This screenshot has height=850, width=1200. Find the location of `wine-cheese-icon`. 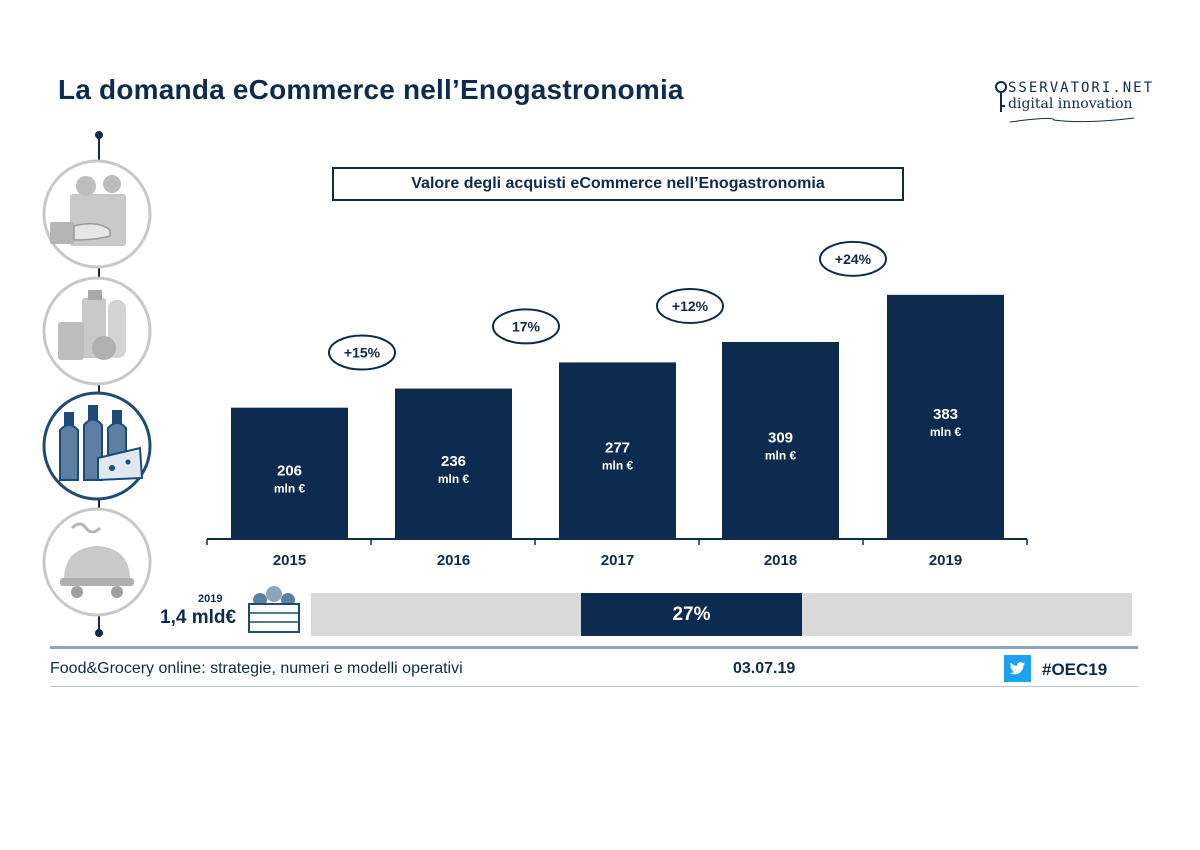

wine-cheese-icon is located at coordinates (97, 446).